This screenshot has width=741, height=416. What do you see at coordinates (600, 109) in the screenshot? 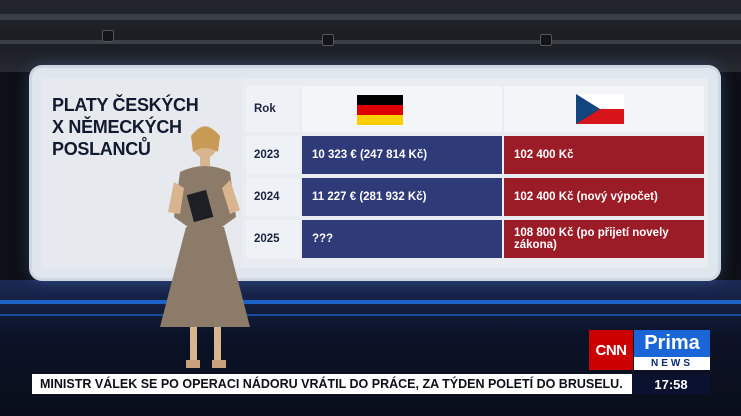
I see `czech-flag-icon` at bounding box center [600, 109].